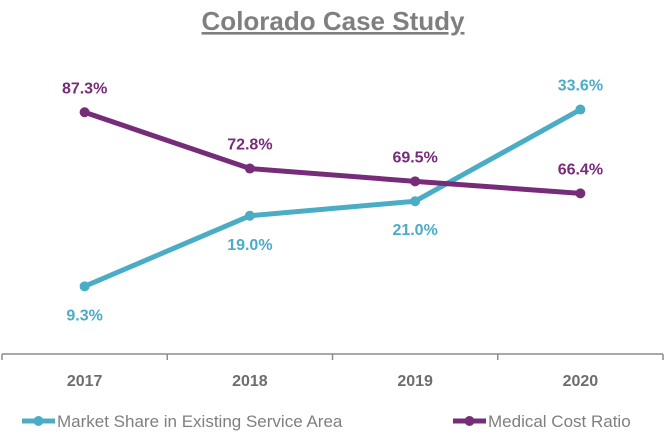 This screenshot has height=436, width=666. Describe the element at coordinates (414, 157) in the screenshot. I see `data-label: 69.5%` at that location.